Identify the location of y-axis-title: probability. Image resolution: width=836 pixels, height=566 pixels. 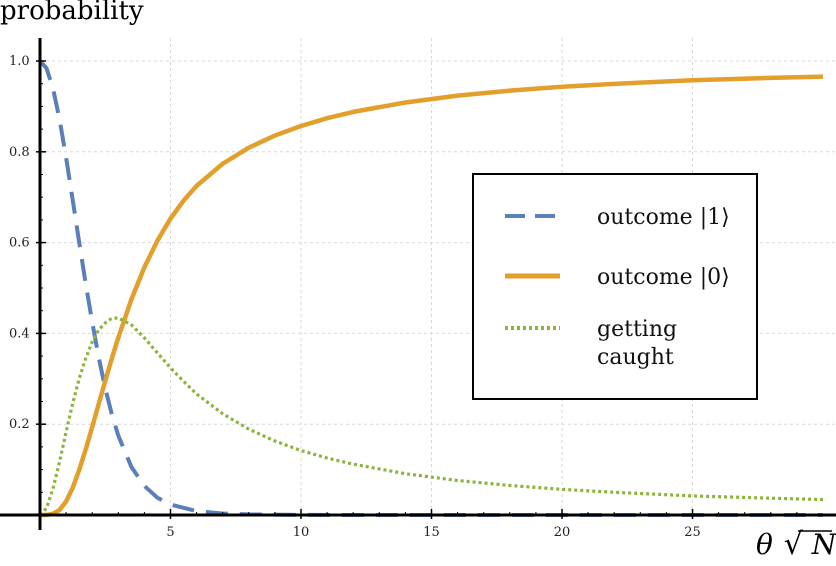
(72, 13).